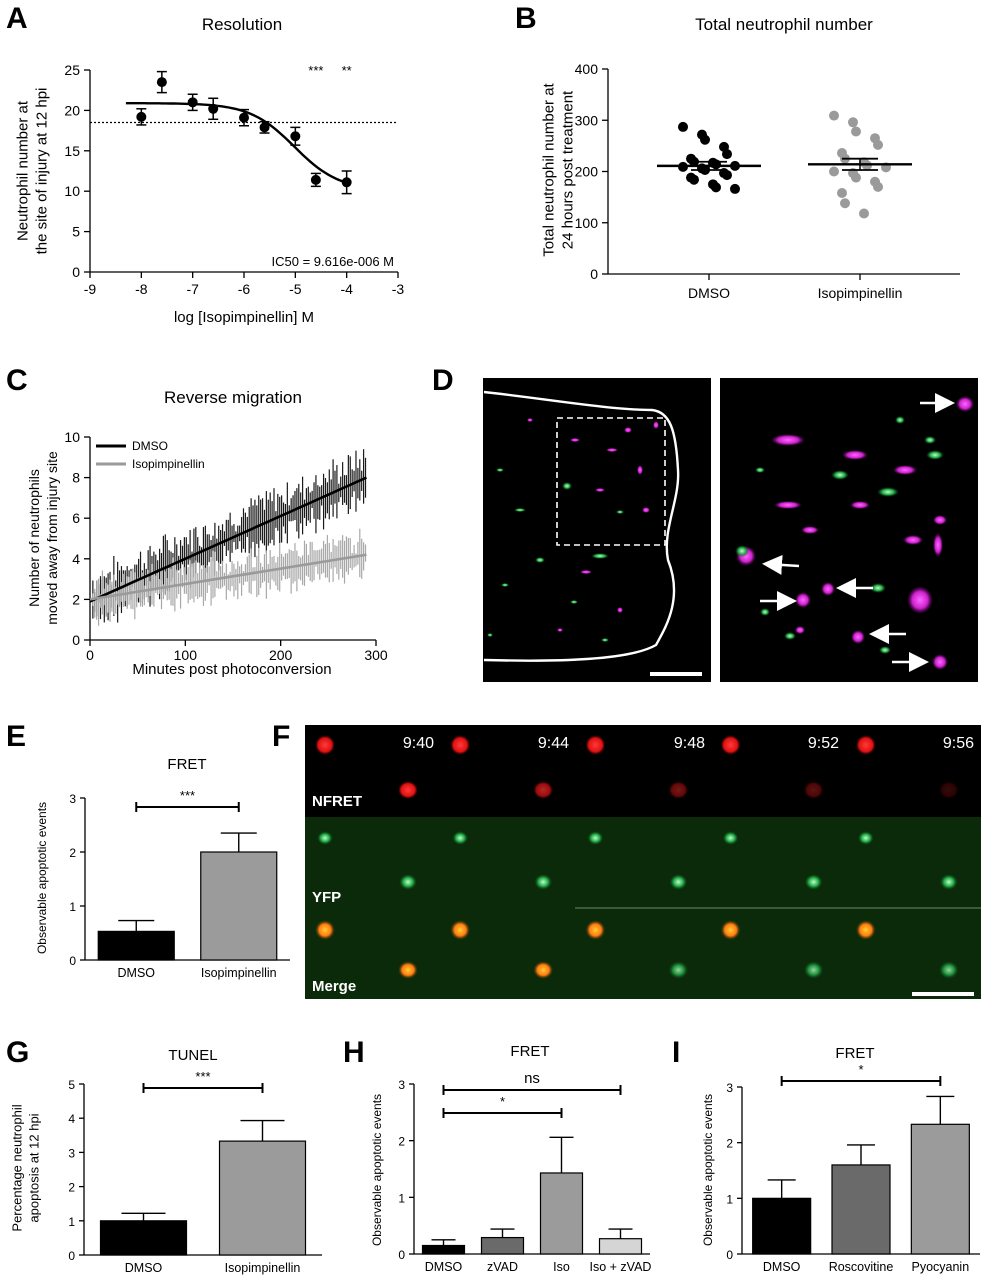  Describe the element at coordinates (72, 191) in the screenshot. I see `y-tick-label: 10` at that location.